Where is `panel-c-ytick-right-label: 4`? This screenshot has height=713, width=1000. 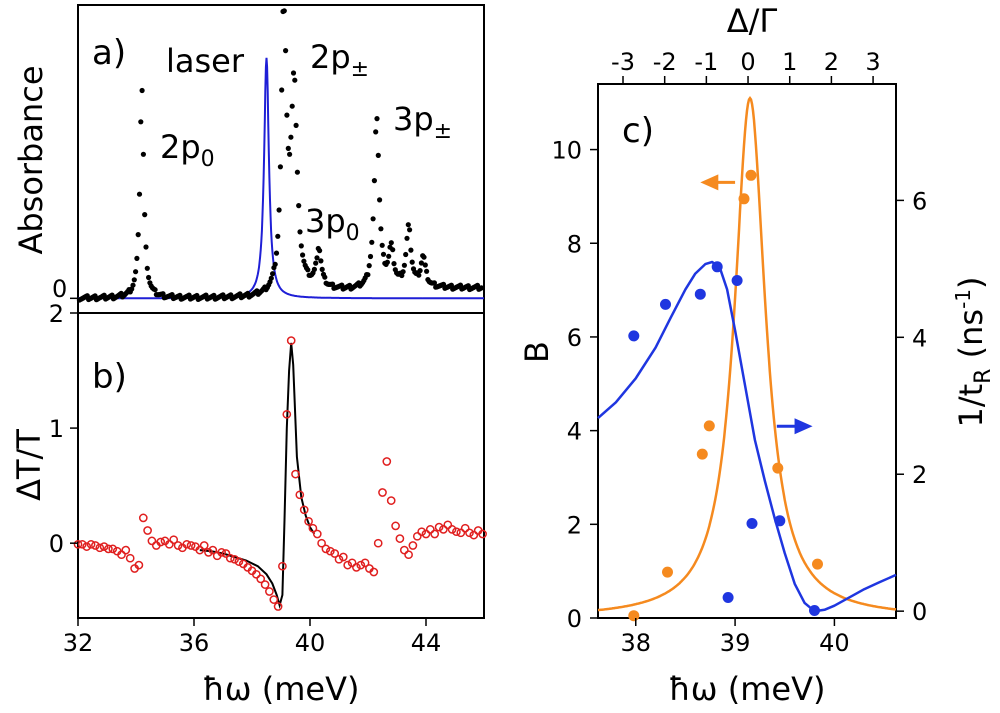
panel-c-ytick-right-label: 4 is located at coordinates (919, 338).